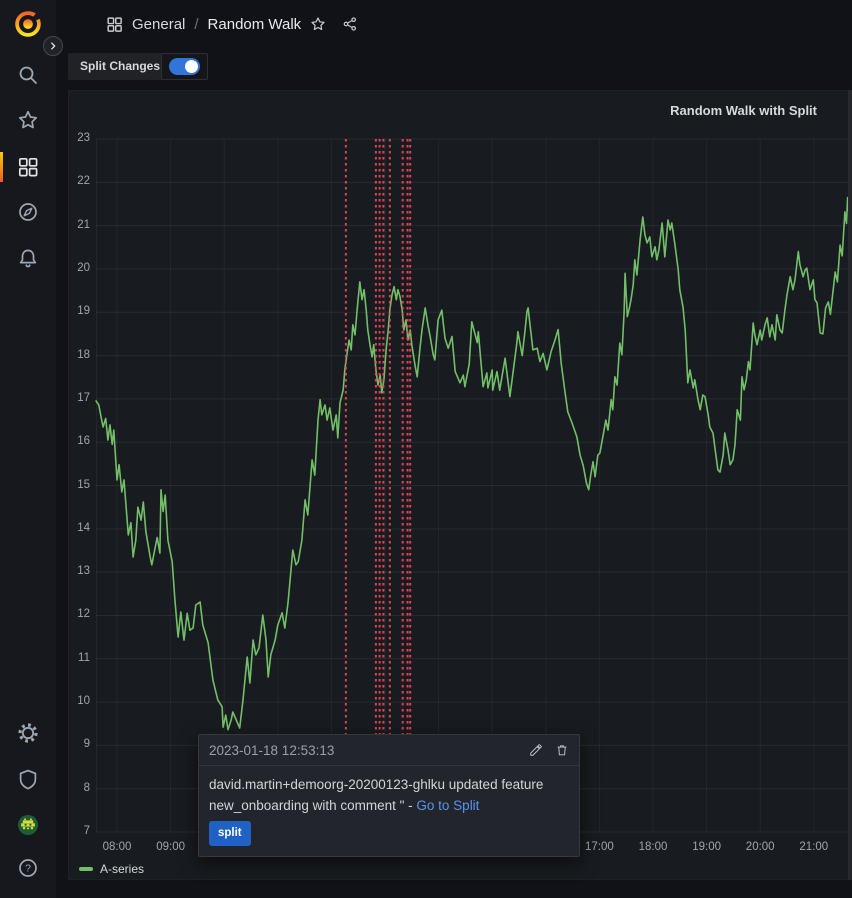  What do you see at coordinates (31, 449) in the screenshot?
I see `sidebar: ?` at bounding box center [31, 449].